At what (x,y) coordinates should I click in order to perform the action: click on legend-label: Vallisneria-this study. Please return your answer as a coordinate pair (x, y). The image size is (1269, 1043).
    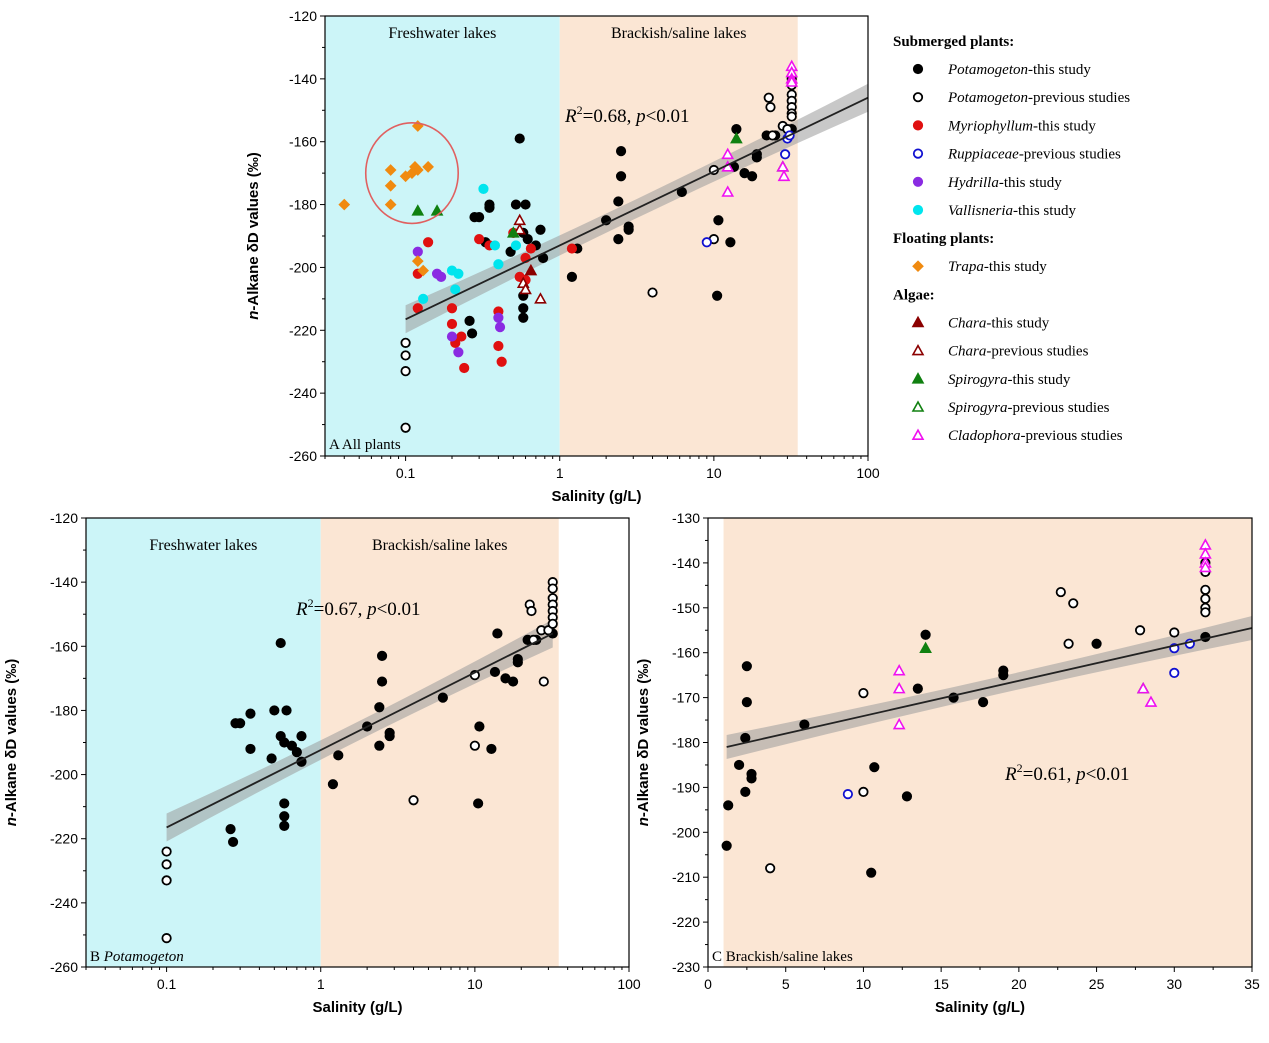
    Looking at the image, I should click on (1012, 211).